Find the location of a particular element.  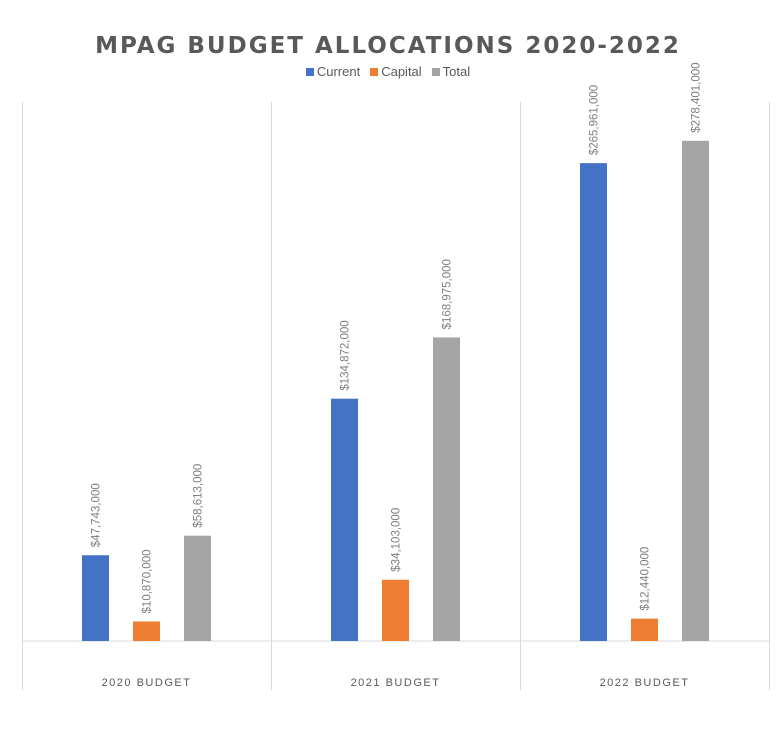

legend-item-capital: Capital is located at coordinates (396, 71).